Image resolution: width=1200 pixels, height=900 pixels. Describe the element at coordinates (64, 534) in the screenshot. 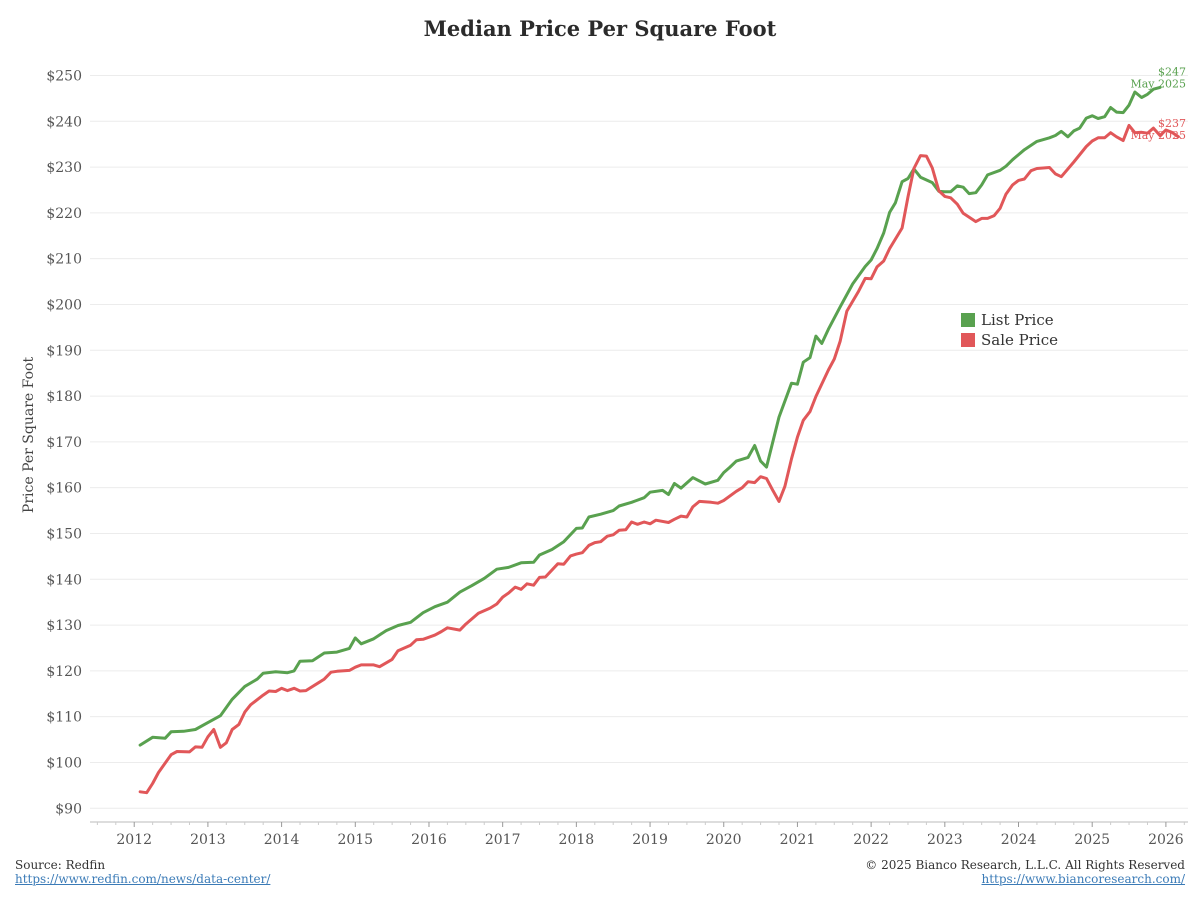

I see `y-tick-label: $150` at that location.